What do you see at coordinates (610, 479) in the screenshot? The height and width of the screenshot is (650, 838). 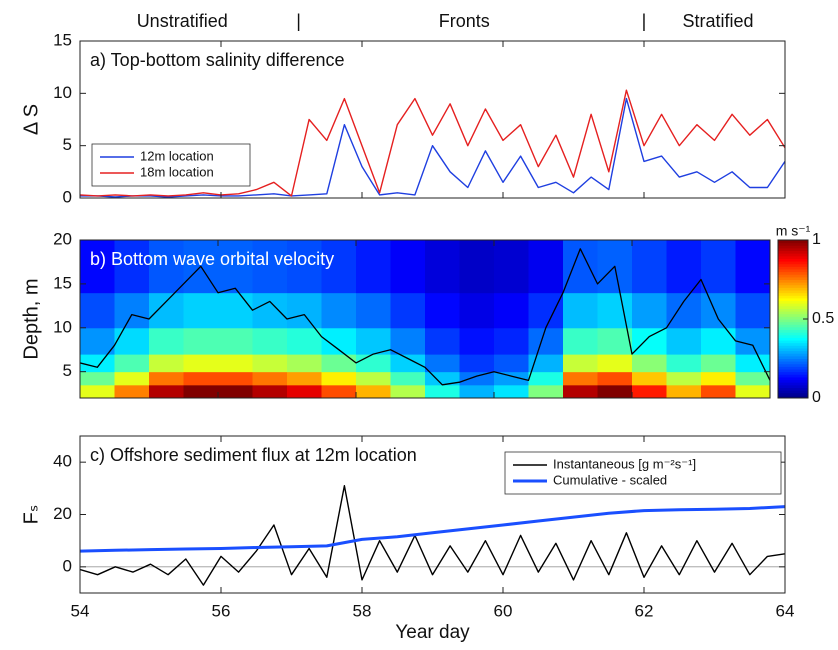 I see `legend-label: Cumulative - scaled` at bounding box center [610, 479].